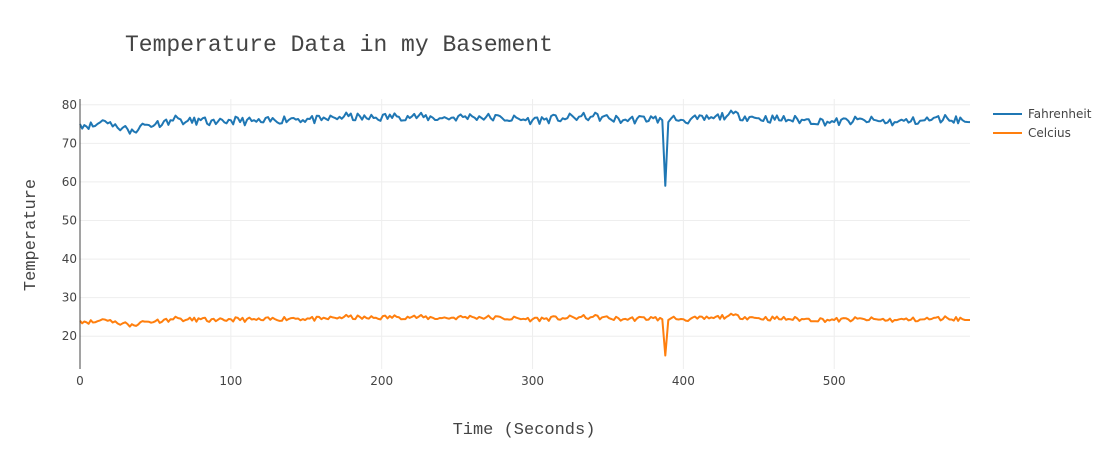  I want to click on legend: Fahrenheit Celcius, so click(1042, 123).